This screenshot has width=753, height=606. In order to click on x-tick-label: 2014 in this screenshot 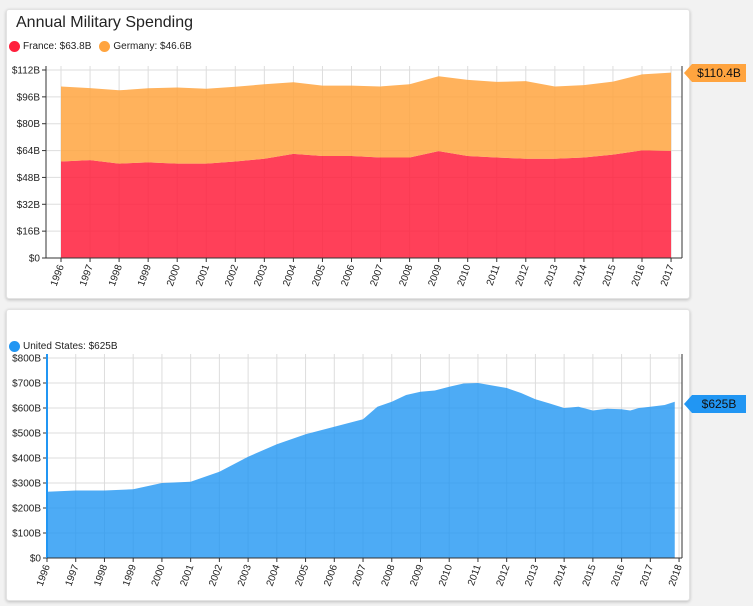, I will do `click(561, 575)`.